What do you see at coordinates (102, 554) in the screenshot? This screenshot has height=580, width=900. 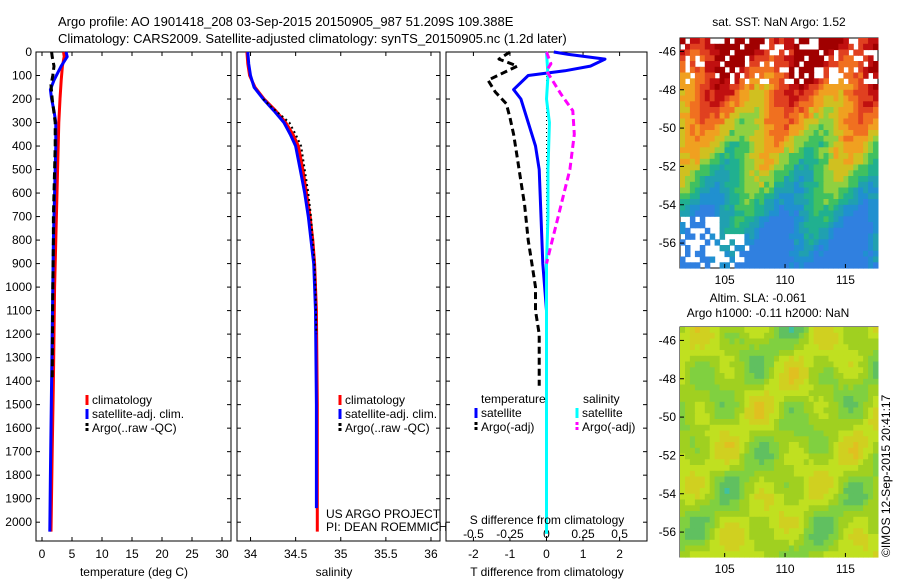 I see `x-tick-label: 10` at bounding box center [102, 554].